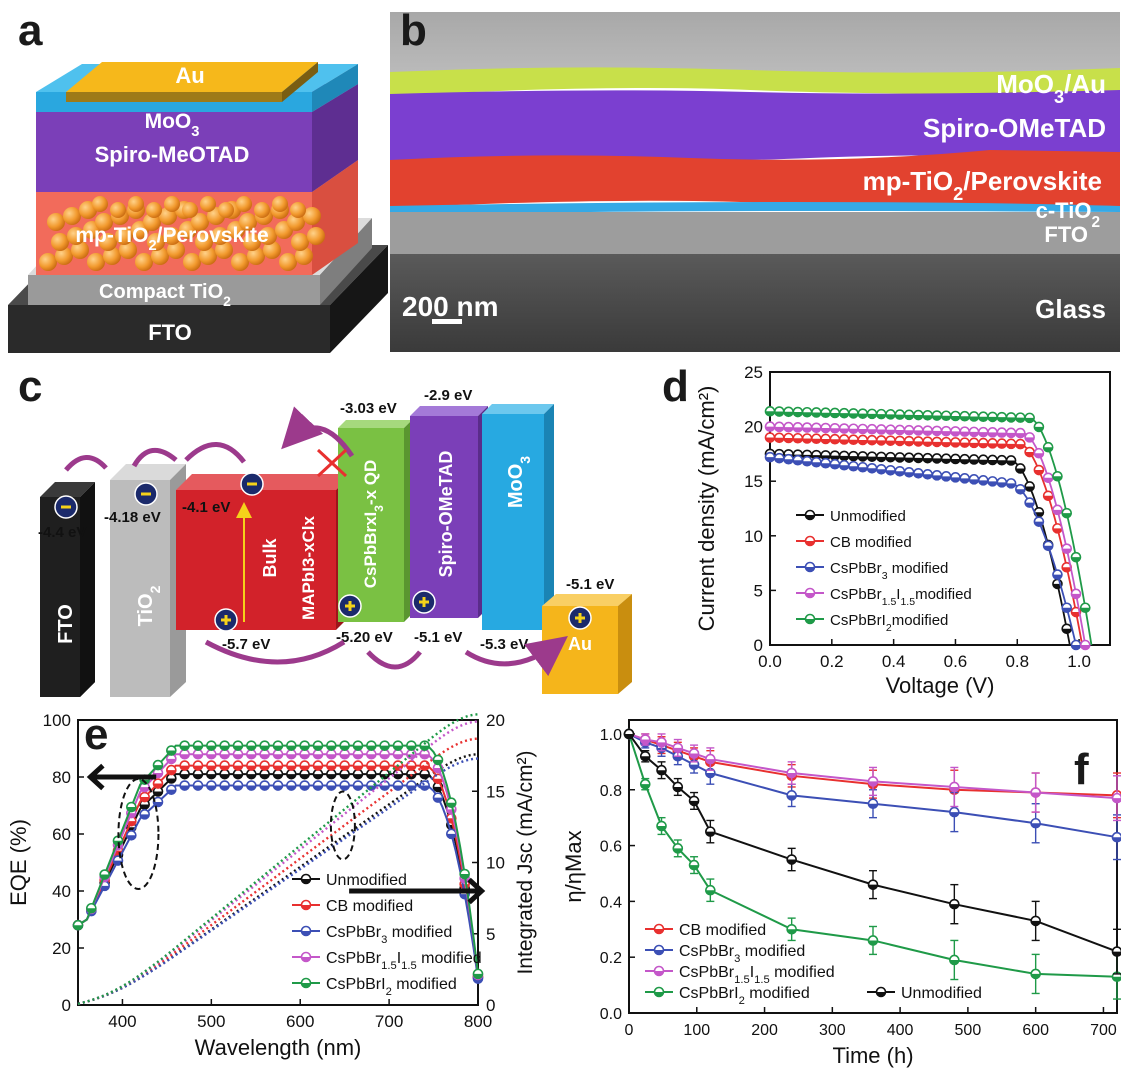 The height and width of the screenshot is (1072, 1121). What do you see at coordinates (66, 624) in the screenshot?
I see `svg-text: FTO` at bounding box center [66, 624].